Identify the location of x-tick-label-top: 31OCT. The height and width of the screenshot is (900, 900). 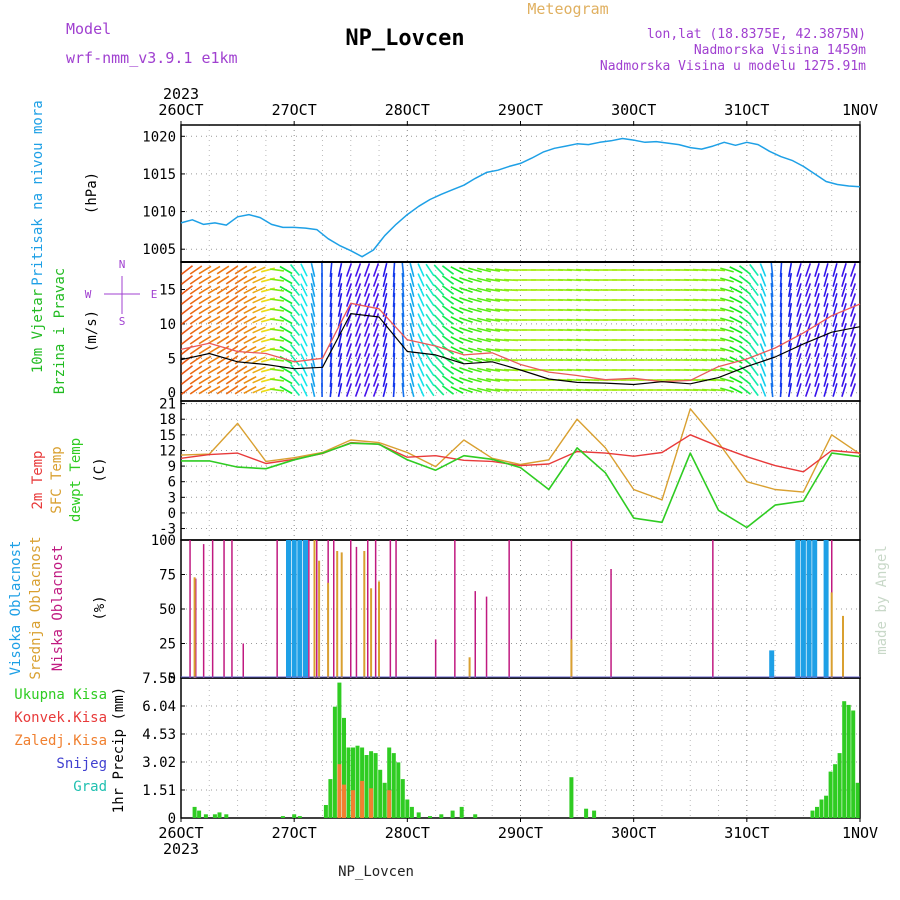
(746, 110).